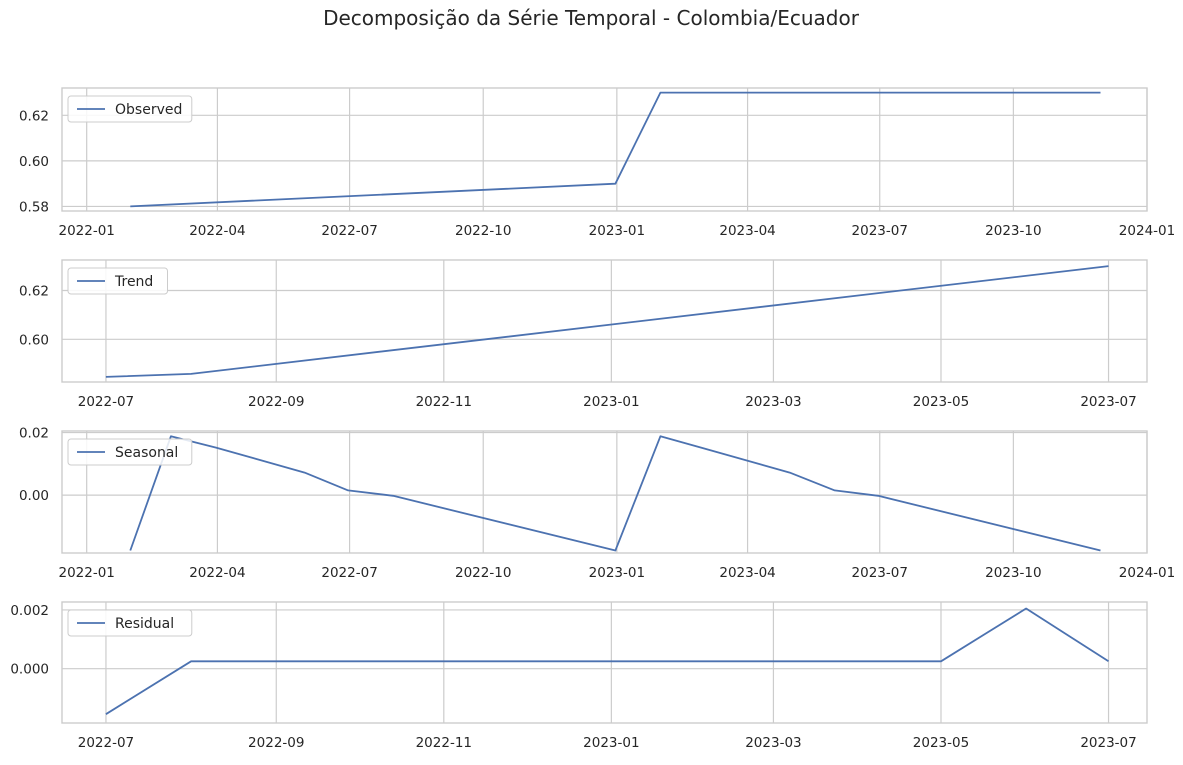 Image resolution: width=1183 pixels, height=765 pixels. I want to click on y-tick-label: 0.00, so click(34, 496).